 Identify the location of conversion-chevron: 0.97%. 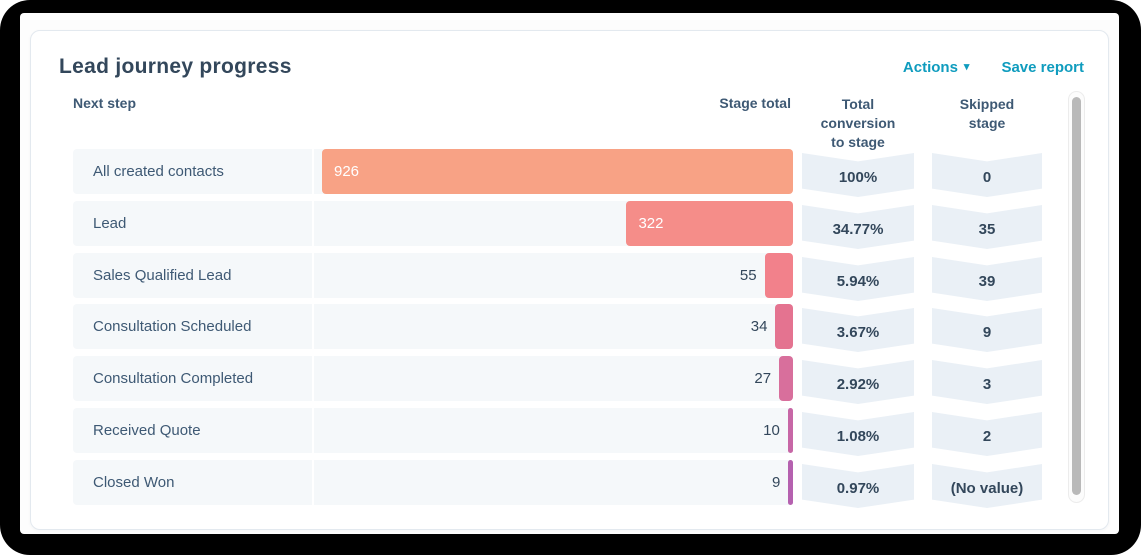
(858, 486).